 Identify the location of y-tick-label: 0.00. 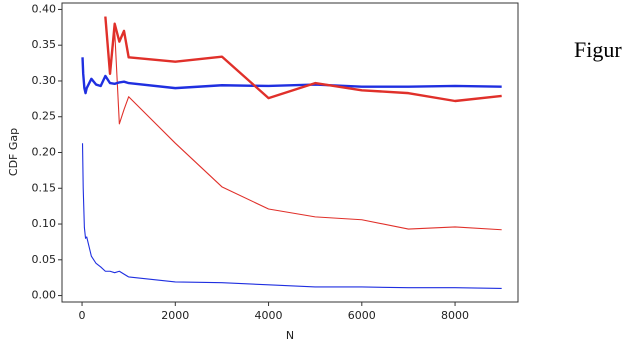
(44, 295).